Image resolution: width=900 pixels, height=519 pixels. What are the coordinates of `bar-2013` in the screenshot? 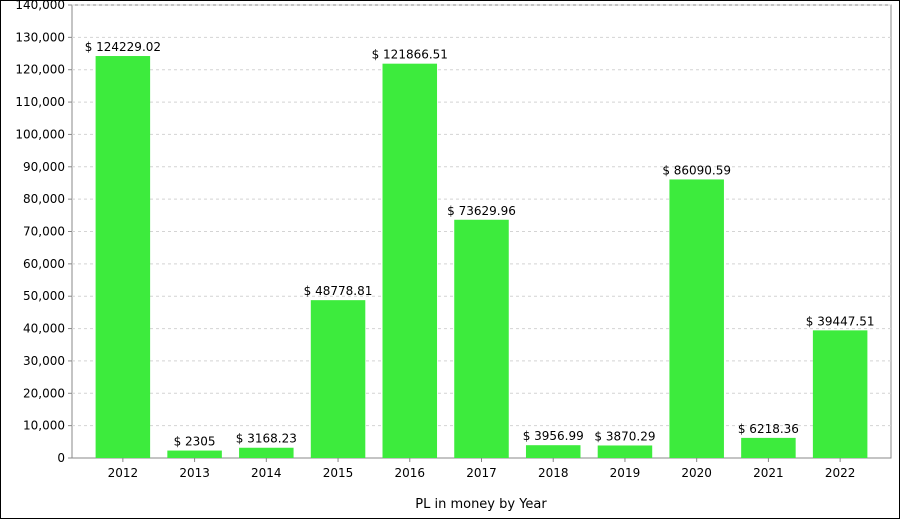 It's located at (194, 454).